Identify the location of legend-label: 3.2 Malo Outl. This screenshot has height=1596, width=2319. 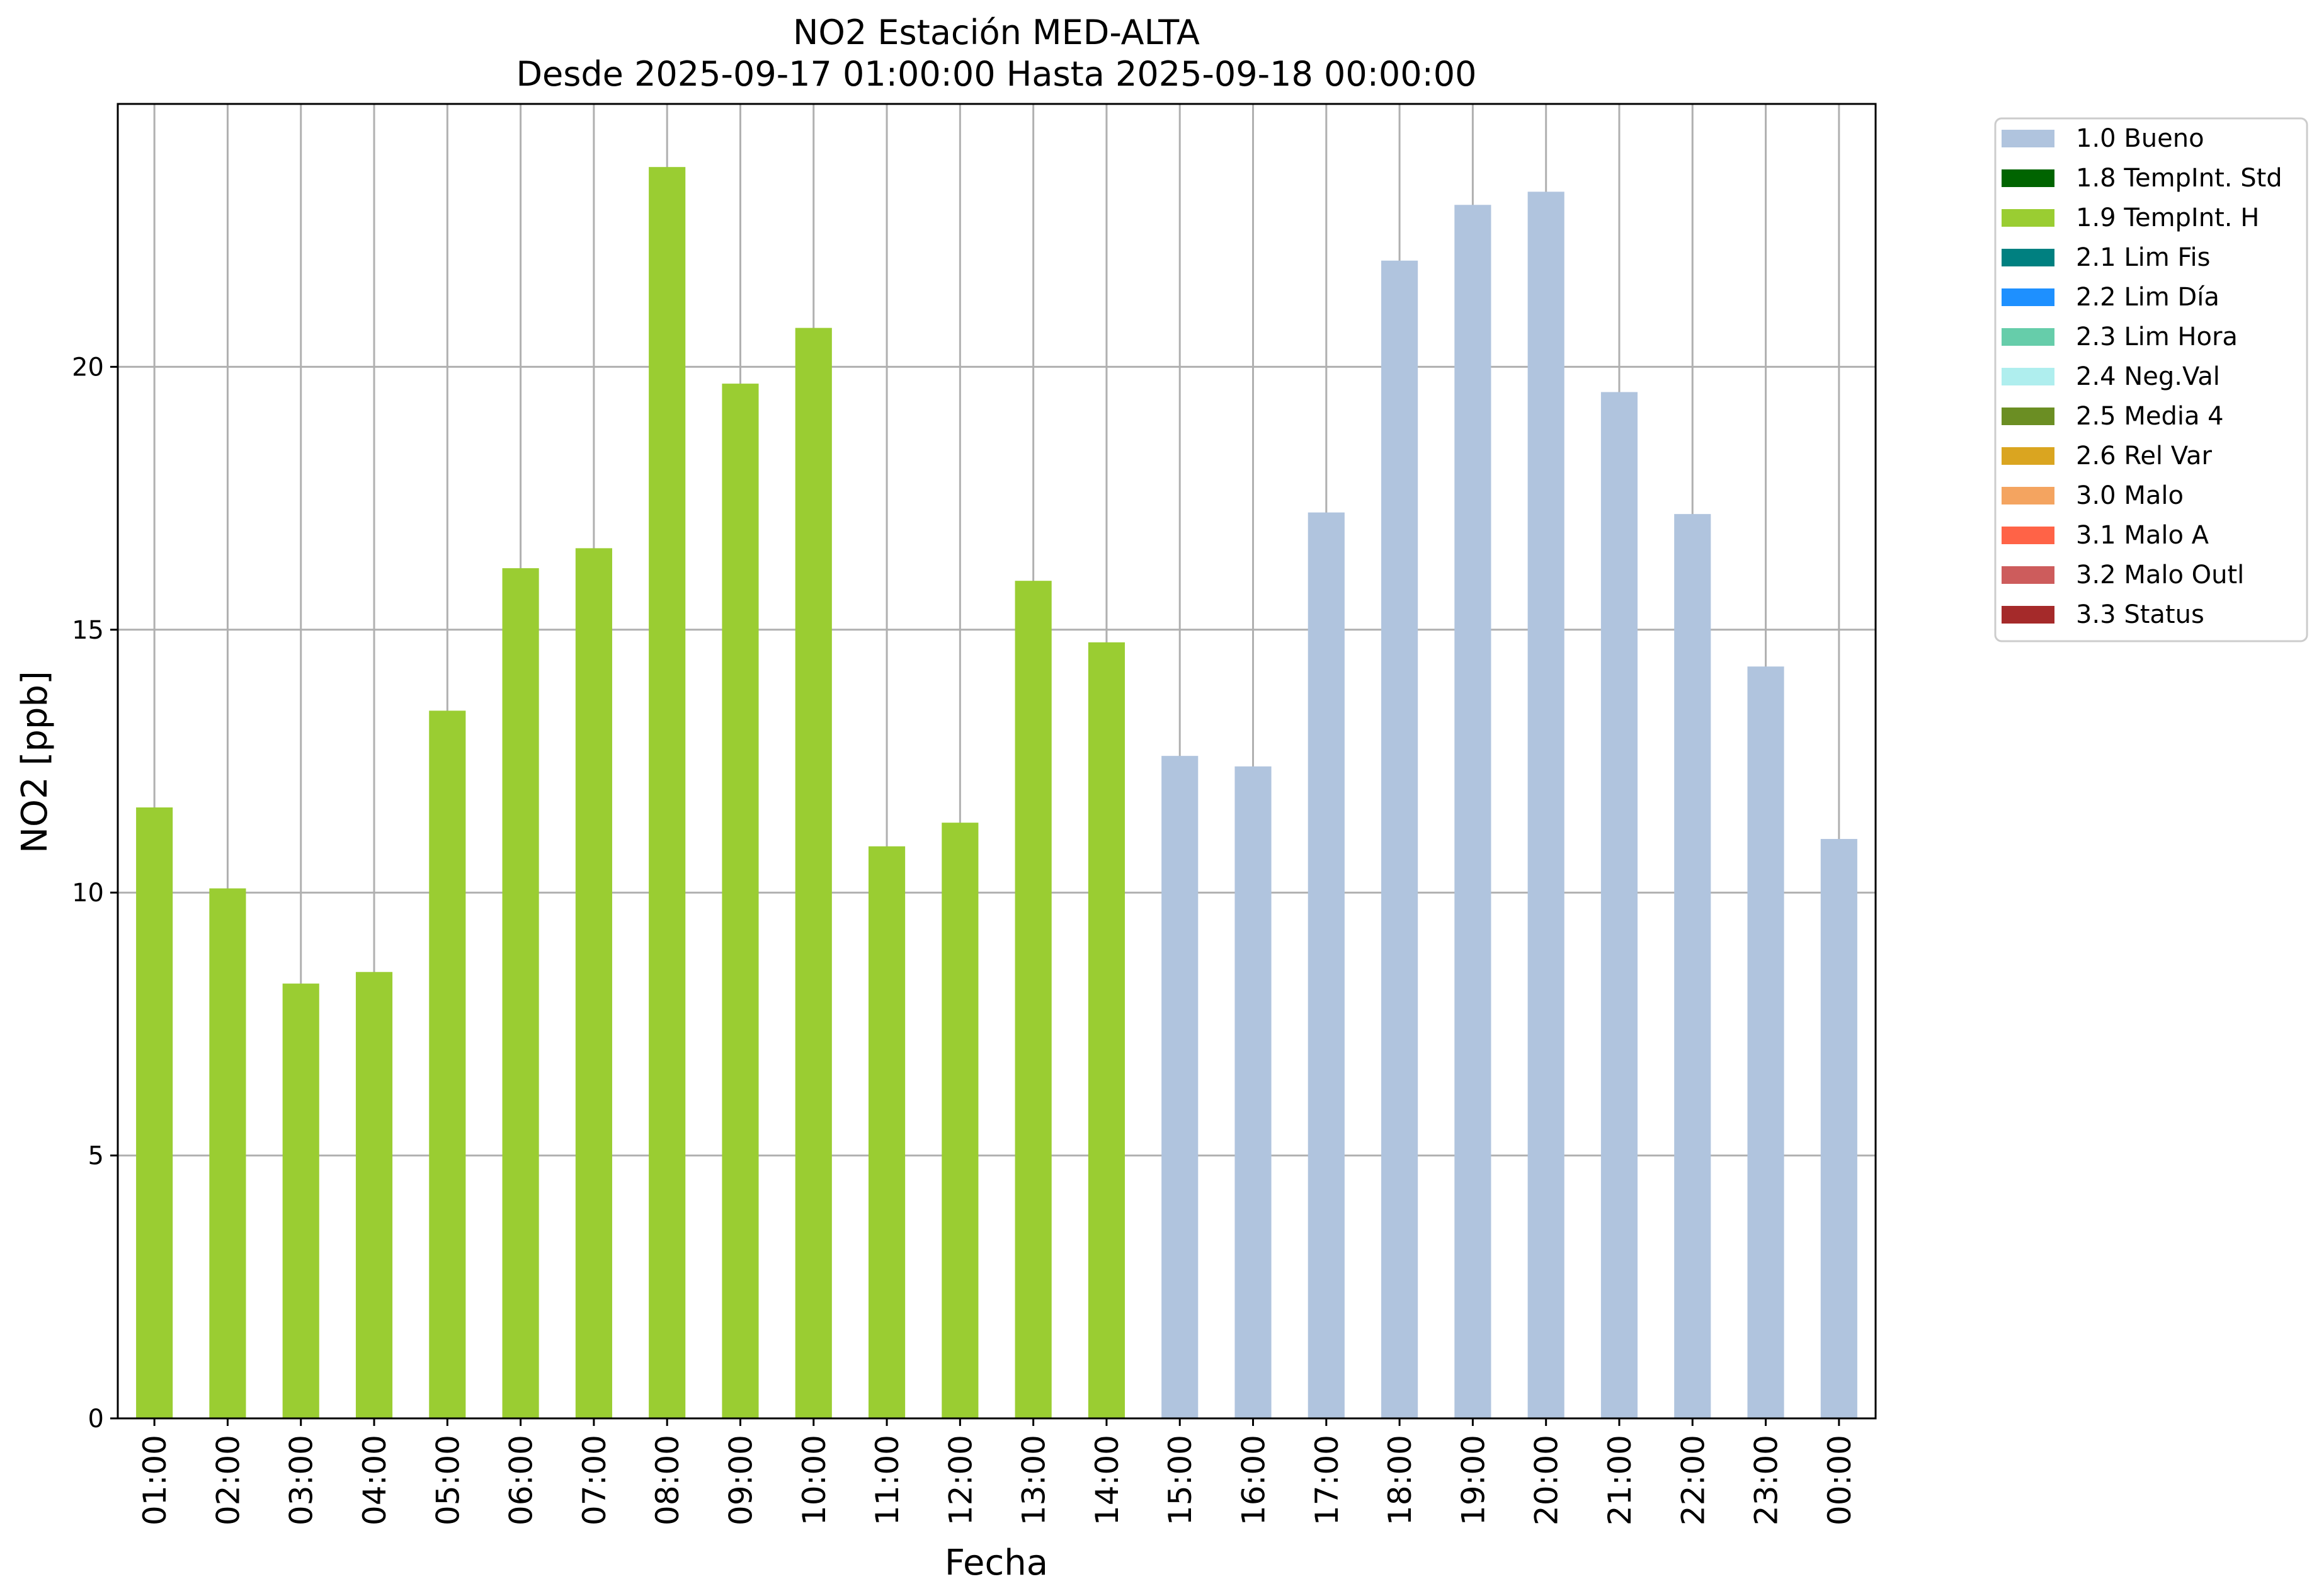
(2160, 575).